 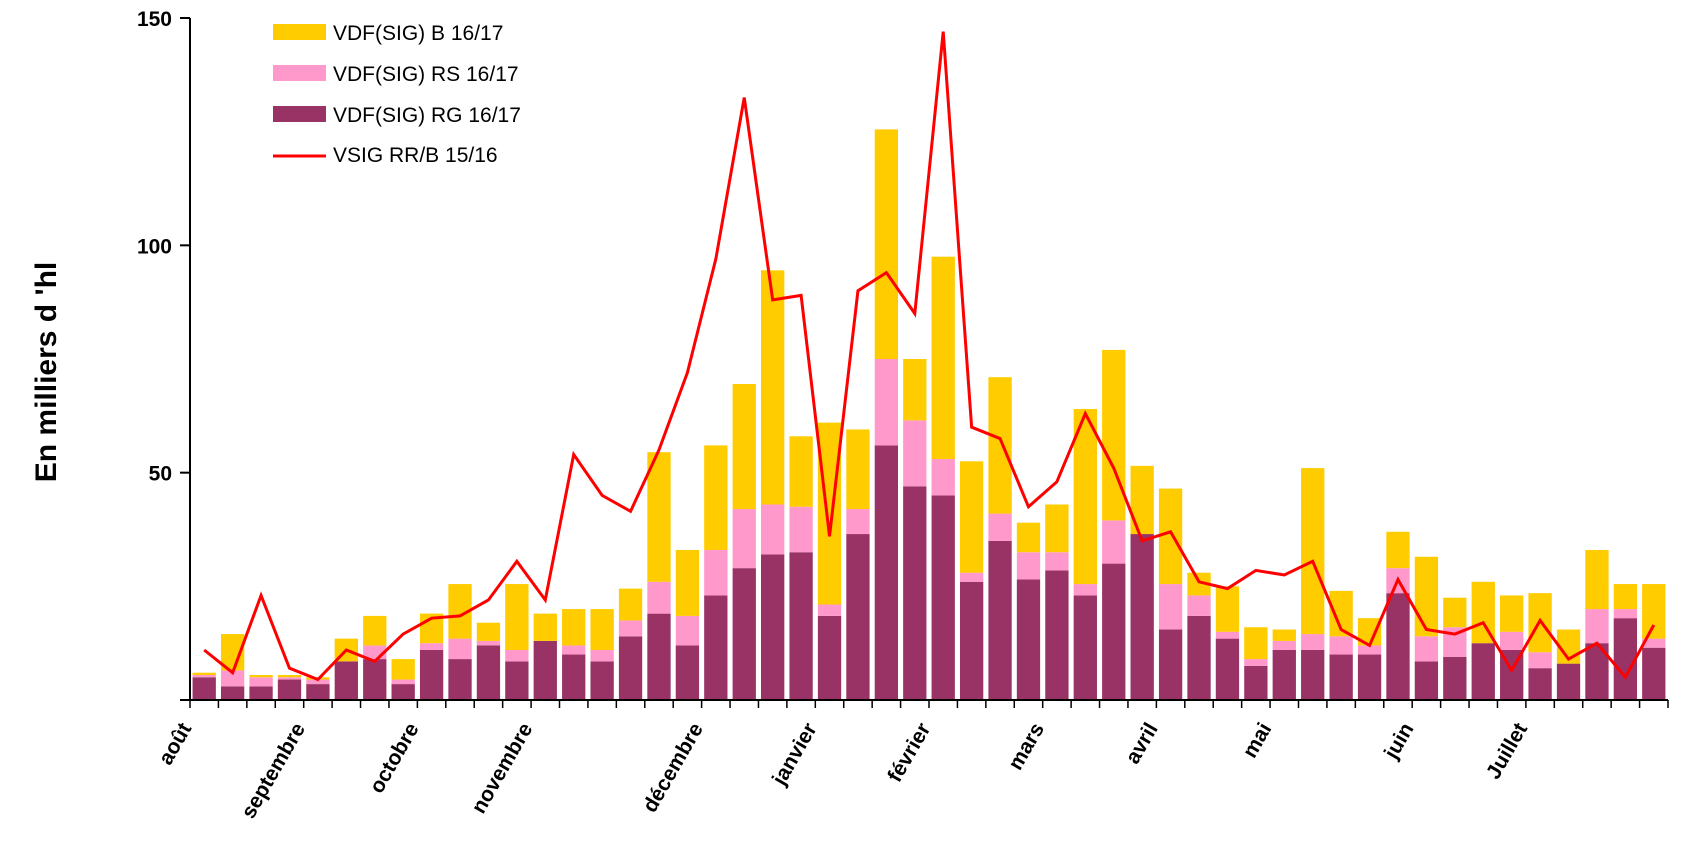 I want to click on y-tick-label: 100, so click(x=154, y=246).